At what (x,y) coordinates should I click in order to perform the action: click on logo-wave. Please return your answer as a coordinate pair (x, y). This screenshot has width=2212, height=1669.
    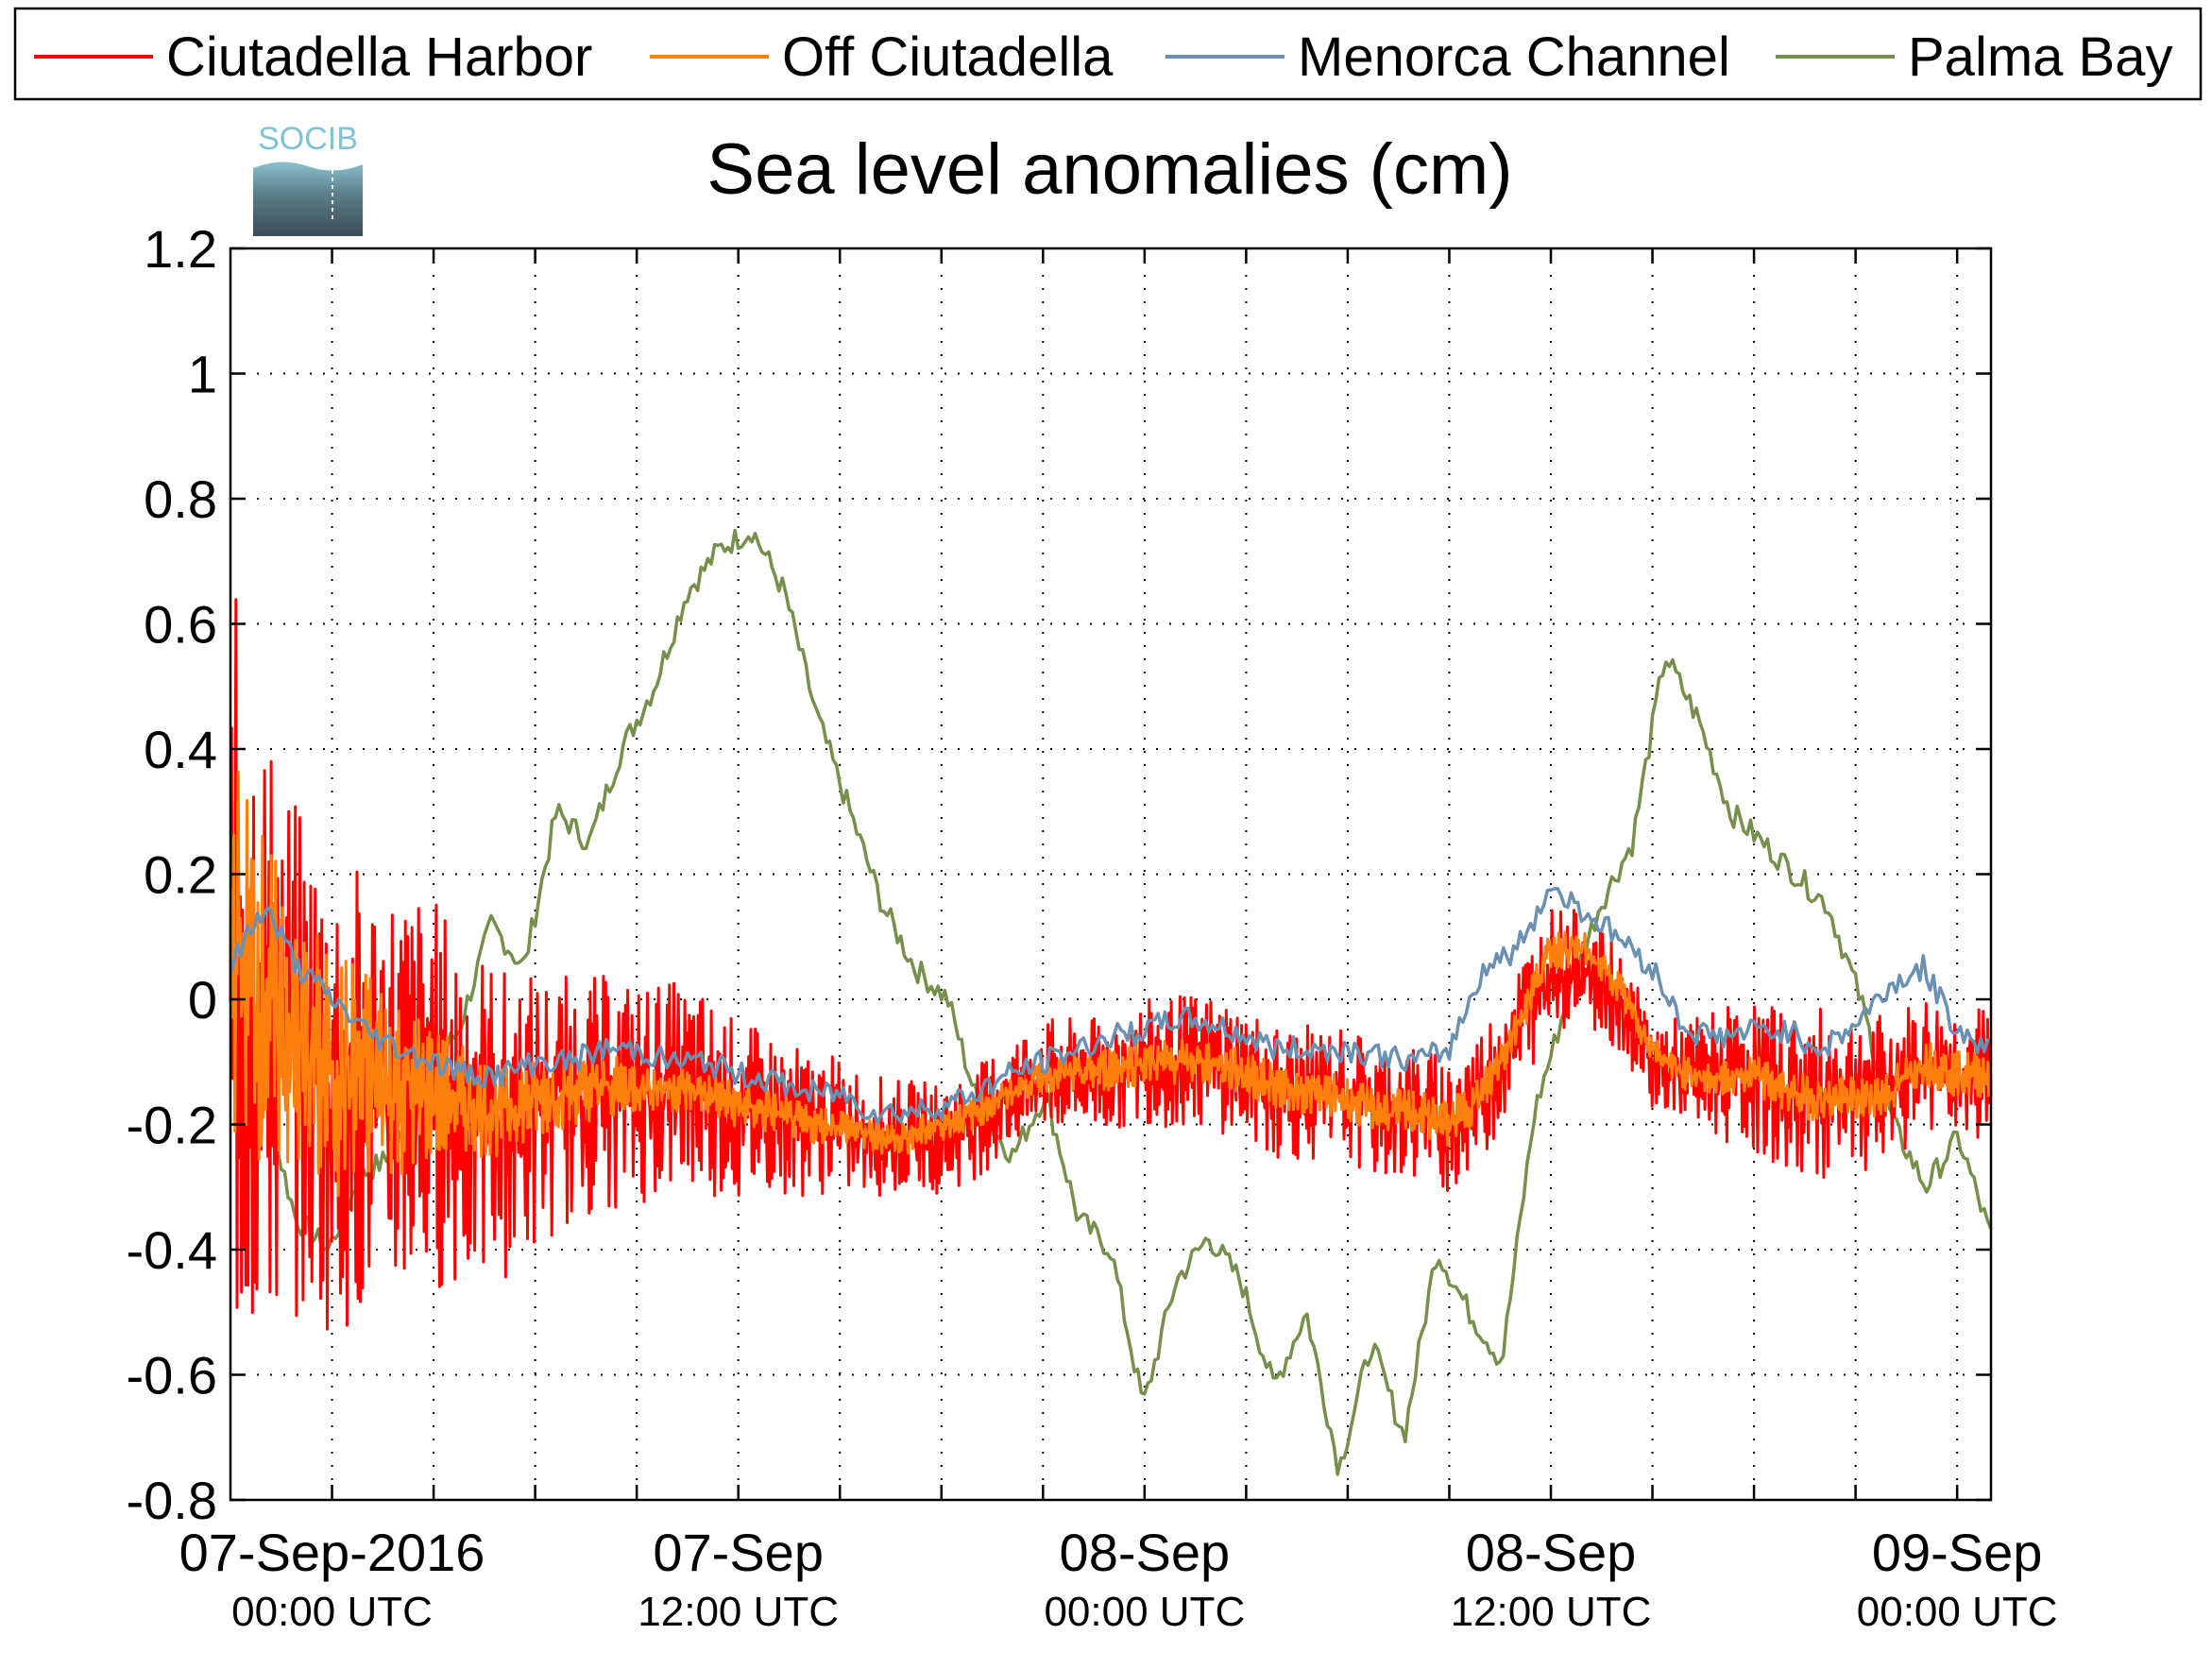
    Looking at the image, I should click on (308, 165).